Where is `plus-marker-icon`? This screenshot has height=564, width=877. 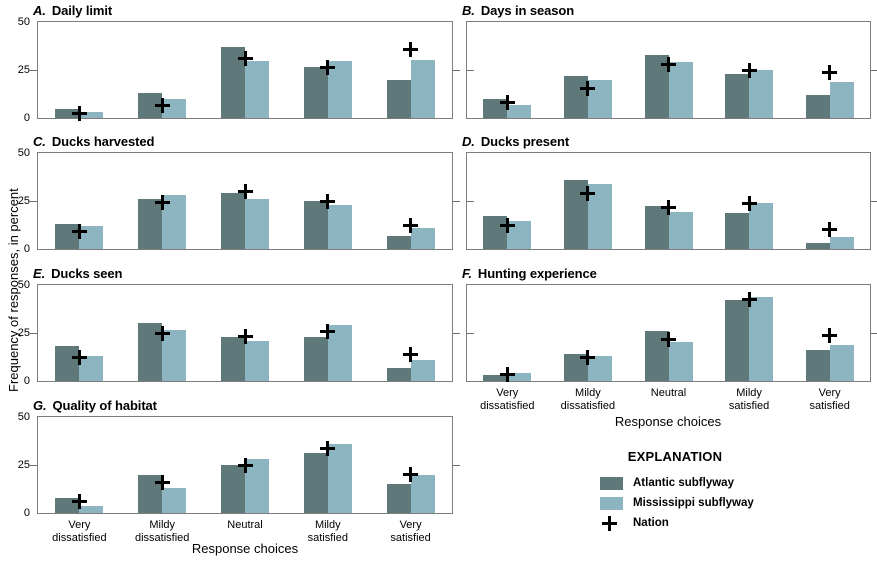 plus-marker-icon is located at coordinates (611, 523).